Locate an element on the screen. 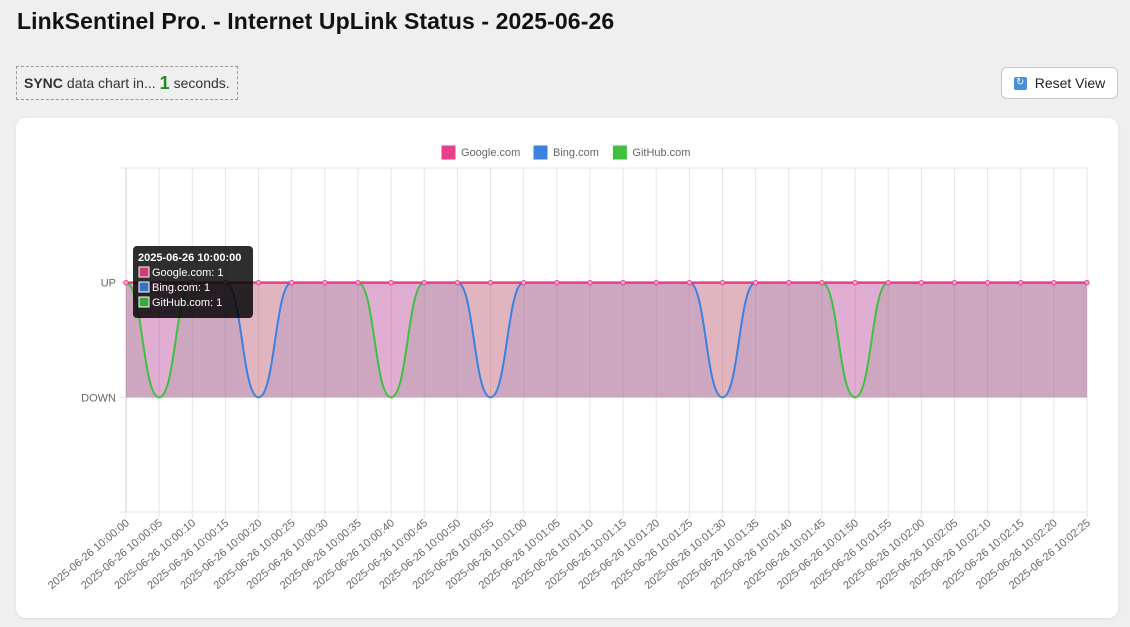 The width and height of the screenshot is (1130, 627). y-tick-label: DOWN is located at coordinates (98, 398).